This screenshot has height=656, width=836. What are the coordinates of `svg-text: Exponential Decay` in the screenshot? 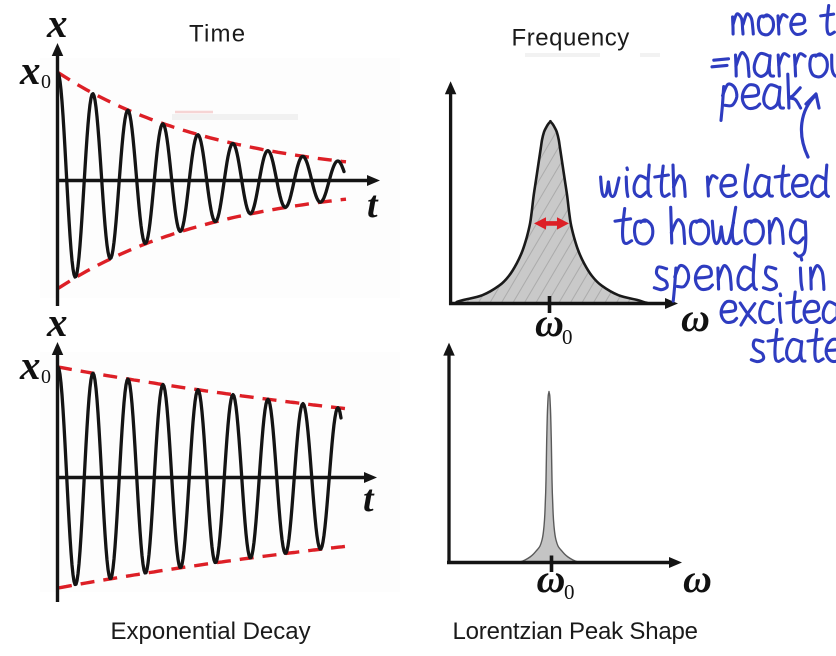 It's located at (211, 631).